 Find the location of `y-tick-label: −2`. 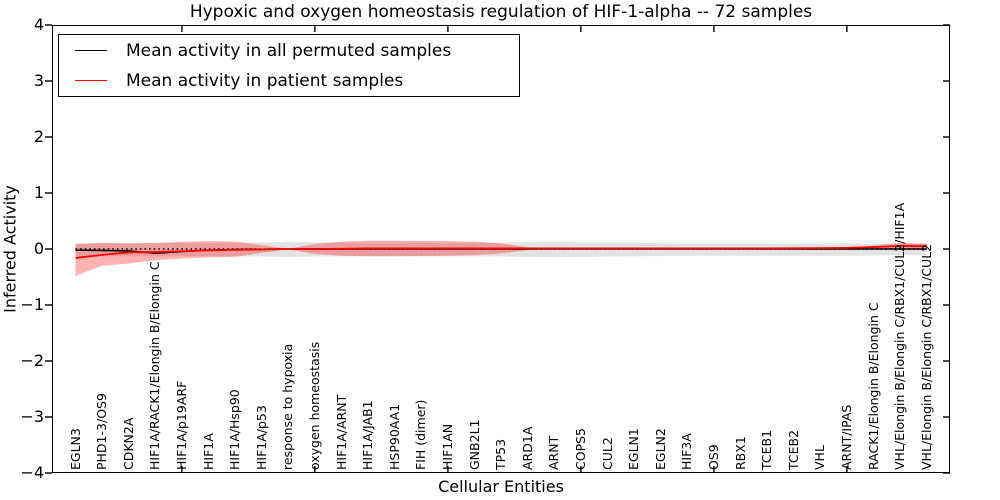

y-tick-label: −2 is located at coordinates (32, 360).